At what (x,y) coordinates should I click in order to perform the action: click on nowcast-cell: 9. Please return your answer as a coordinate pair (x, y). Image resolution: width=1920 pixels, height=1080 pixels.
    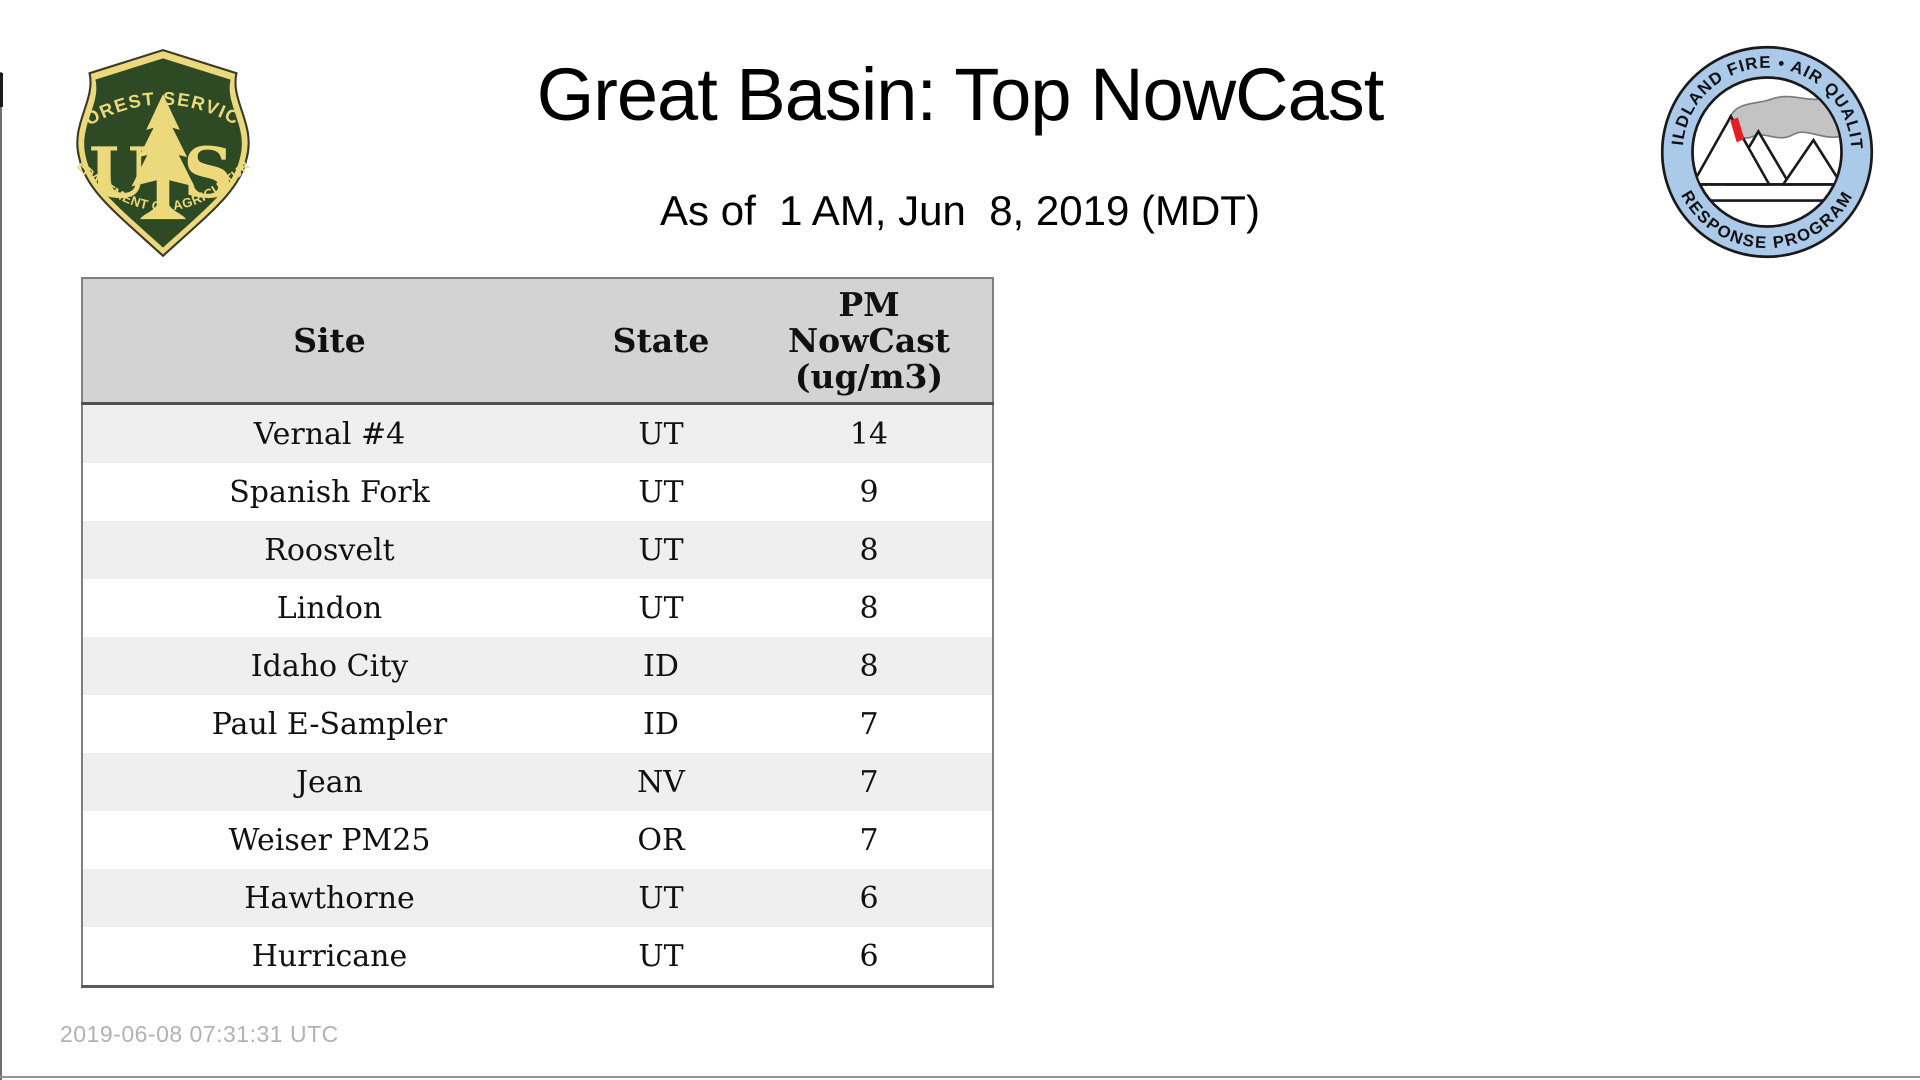
    Looking at the image, I should click on (869, 492).